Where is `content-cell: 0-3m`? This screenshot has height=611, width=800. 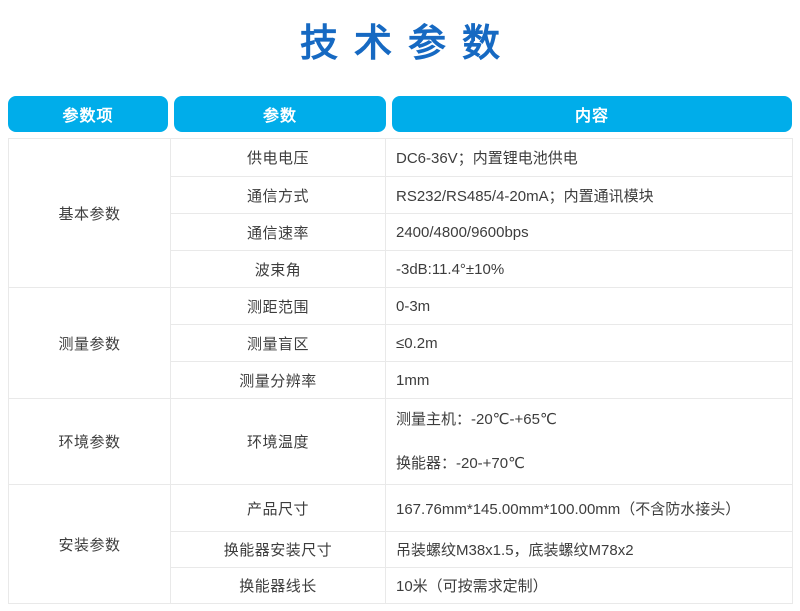
content-cell: 0-3m is located at coordinates (589, 306).